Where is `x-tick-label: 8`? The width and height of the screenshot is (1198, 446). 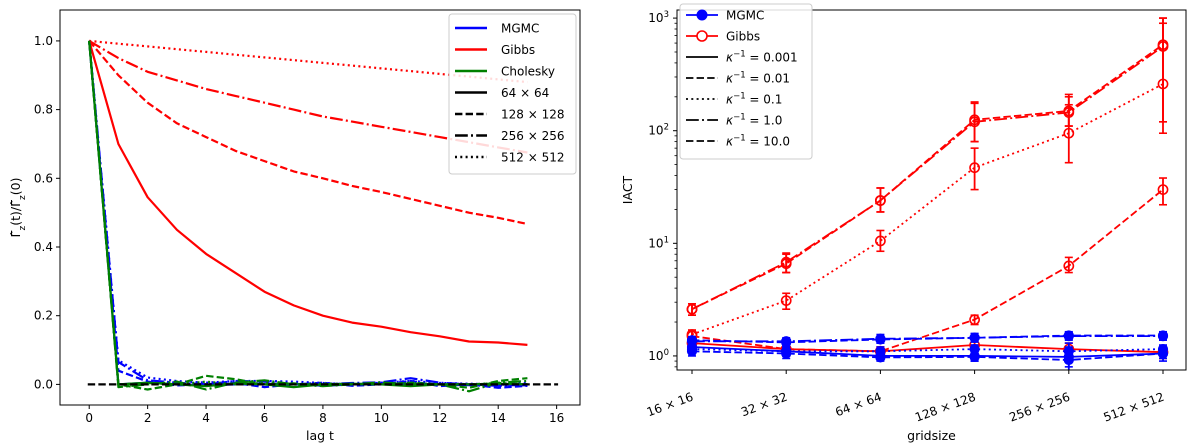
x-tick-label: 8 is located at coordinates (323, 418).